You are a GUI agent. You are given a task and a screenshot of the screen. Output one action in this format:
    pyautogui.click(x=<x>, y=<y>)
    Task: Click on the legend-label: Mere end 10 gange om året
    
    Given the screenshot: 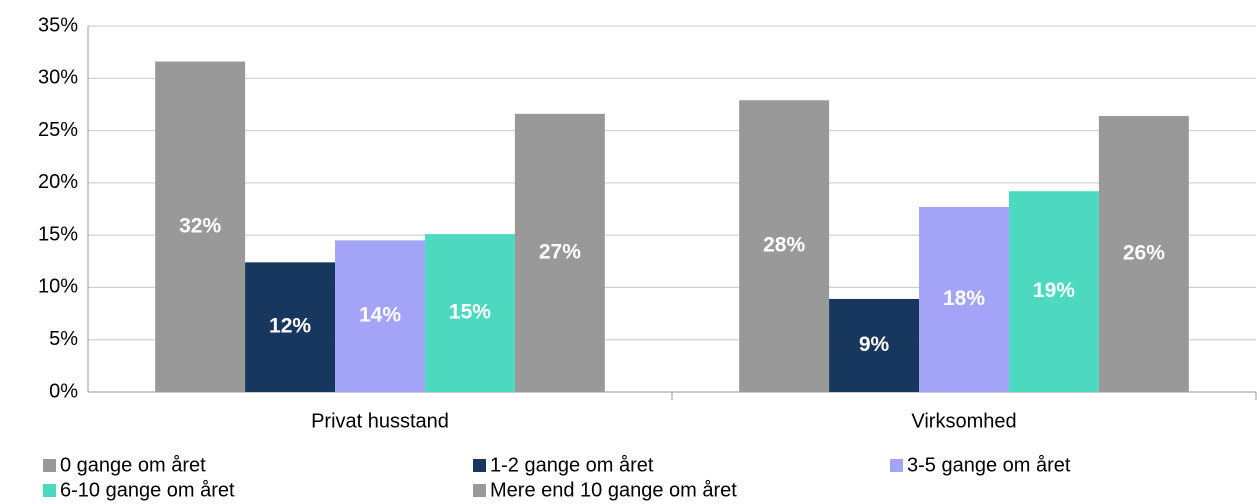 What is the action you would take?
    pyautogui.click(x=613, y=490)
    